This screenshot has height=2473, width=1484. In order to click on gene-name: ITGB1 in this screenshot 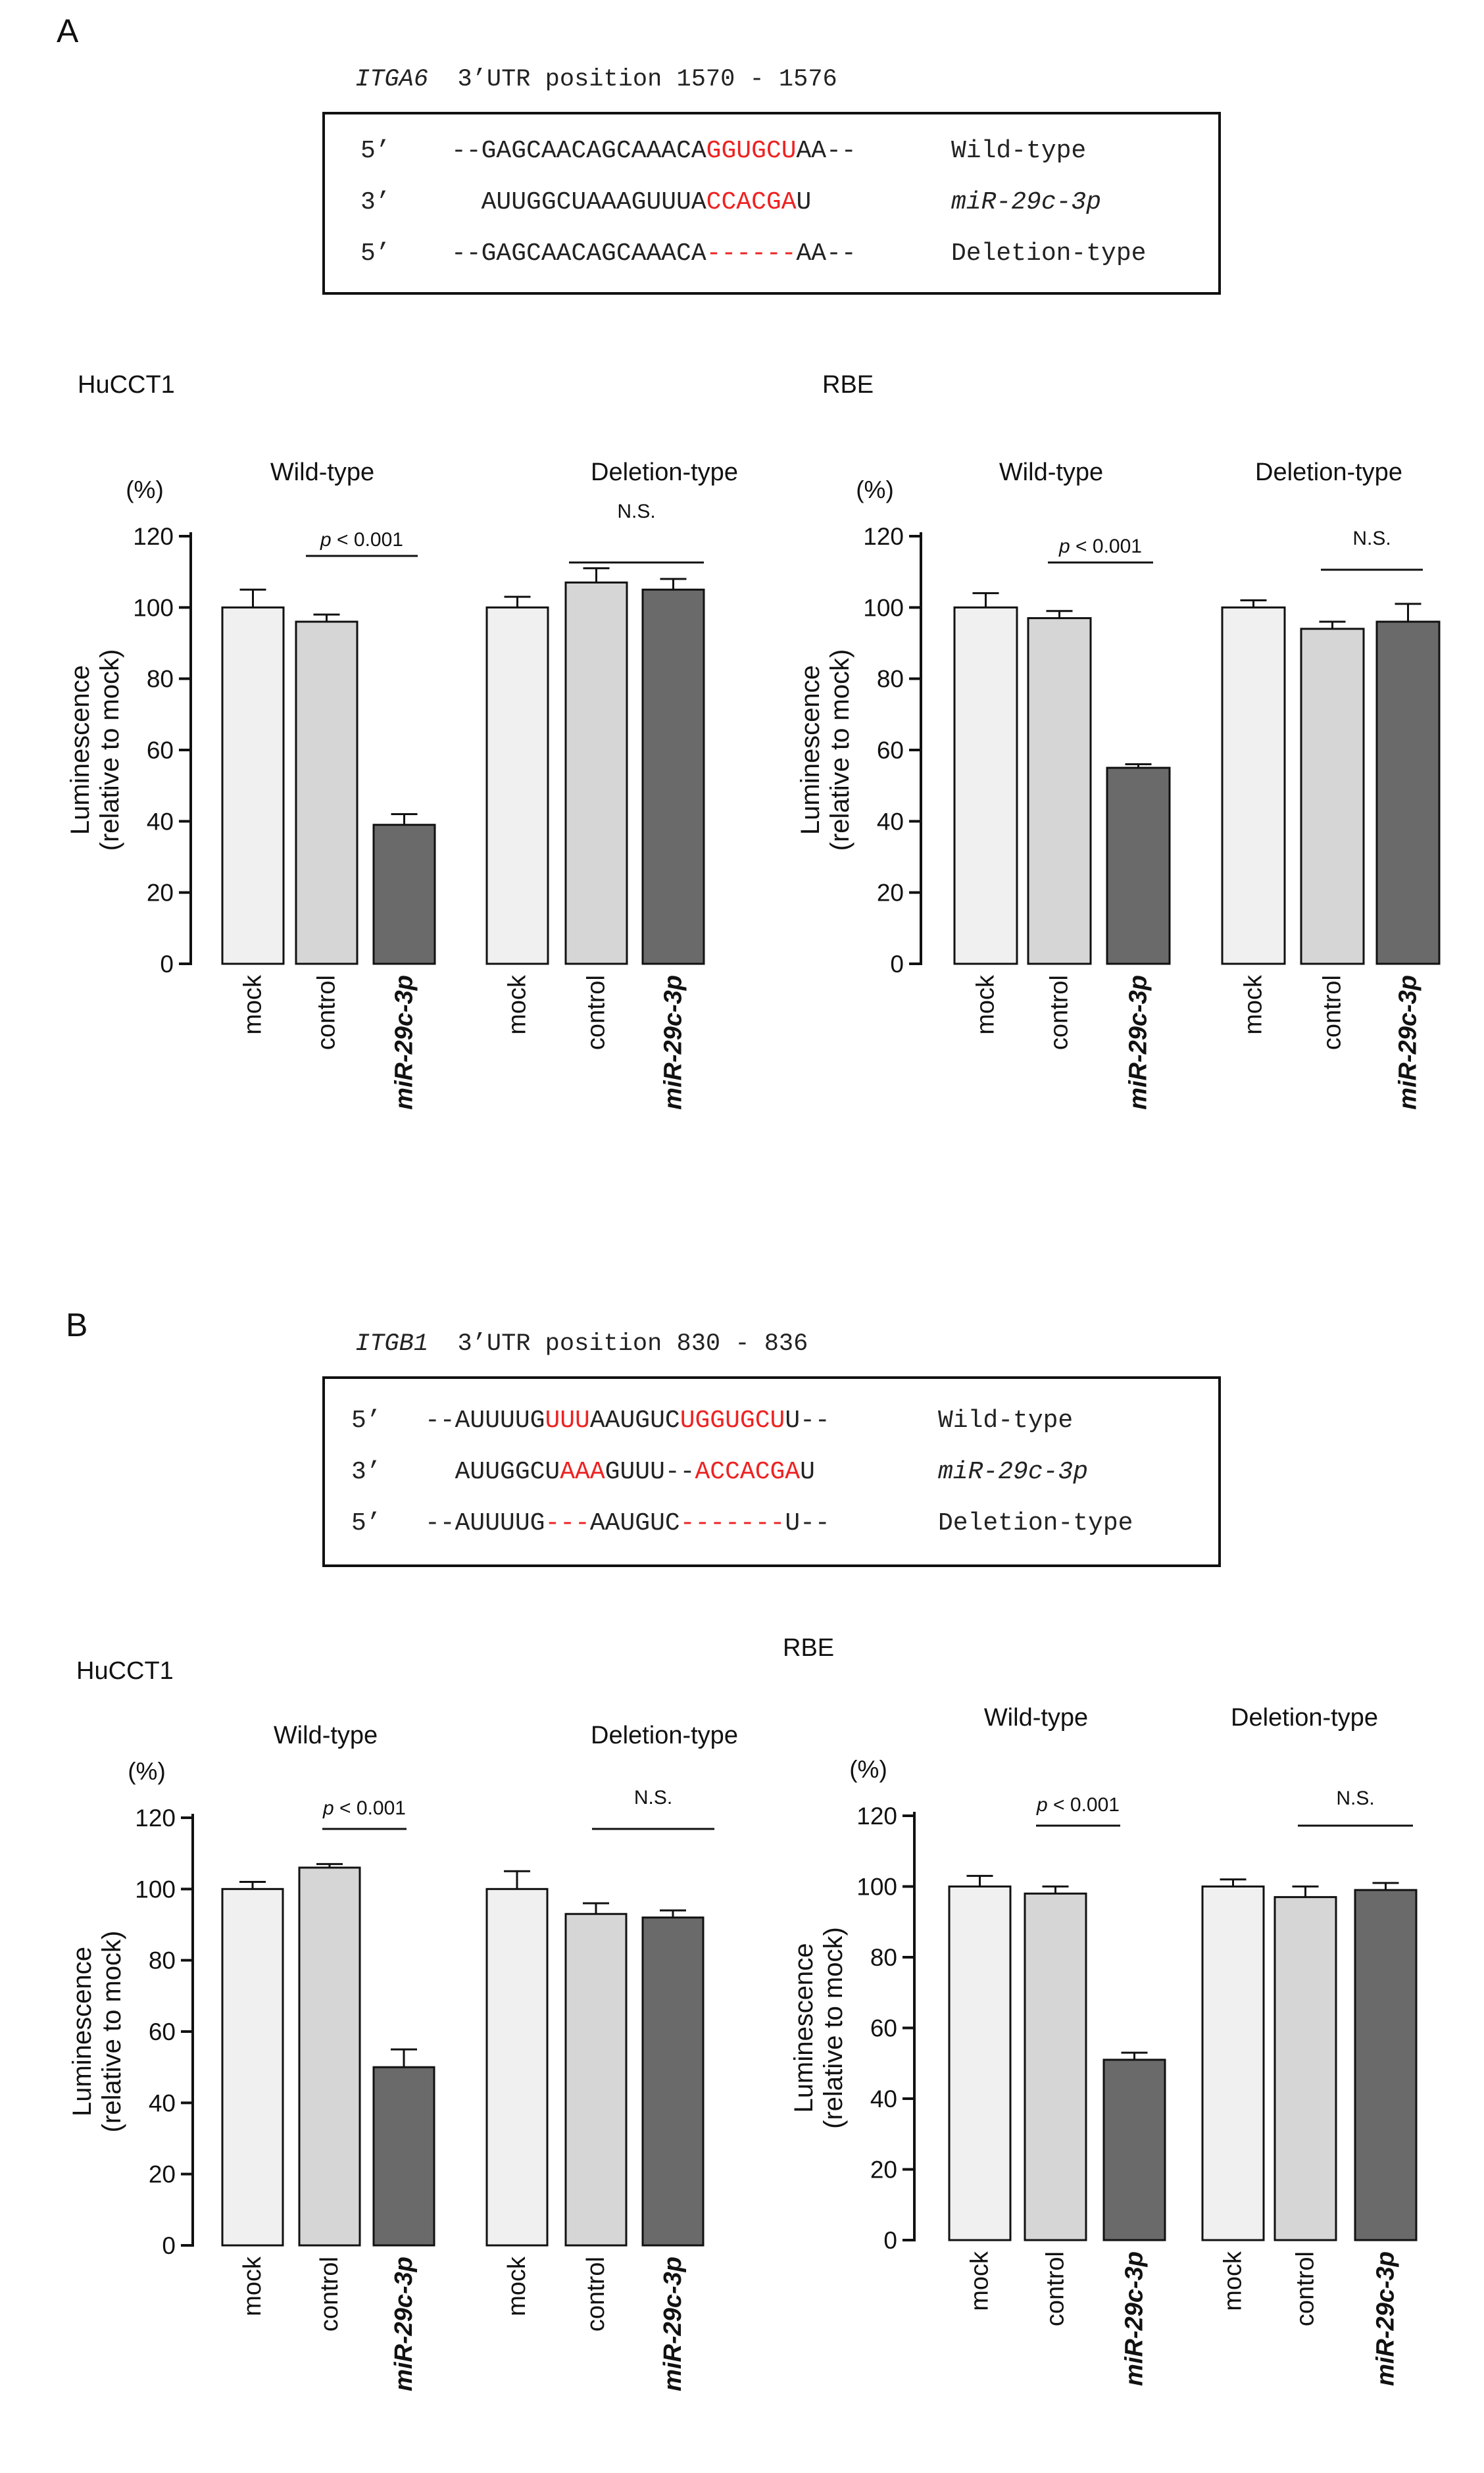, I will do `click(392, 1344)`.